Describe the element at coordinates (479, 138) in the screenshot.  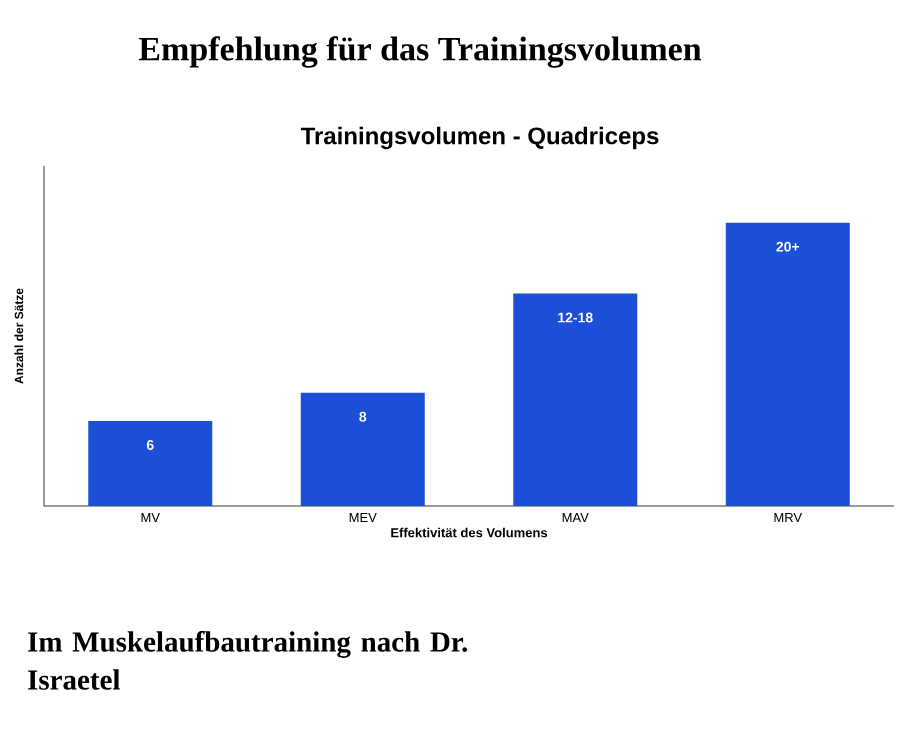
I see `chart-subtitle: Trainingsvolumen - Quadriceps` at that location.